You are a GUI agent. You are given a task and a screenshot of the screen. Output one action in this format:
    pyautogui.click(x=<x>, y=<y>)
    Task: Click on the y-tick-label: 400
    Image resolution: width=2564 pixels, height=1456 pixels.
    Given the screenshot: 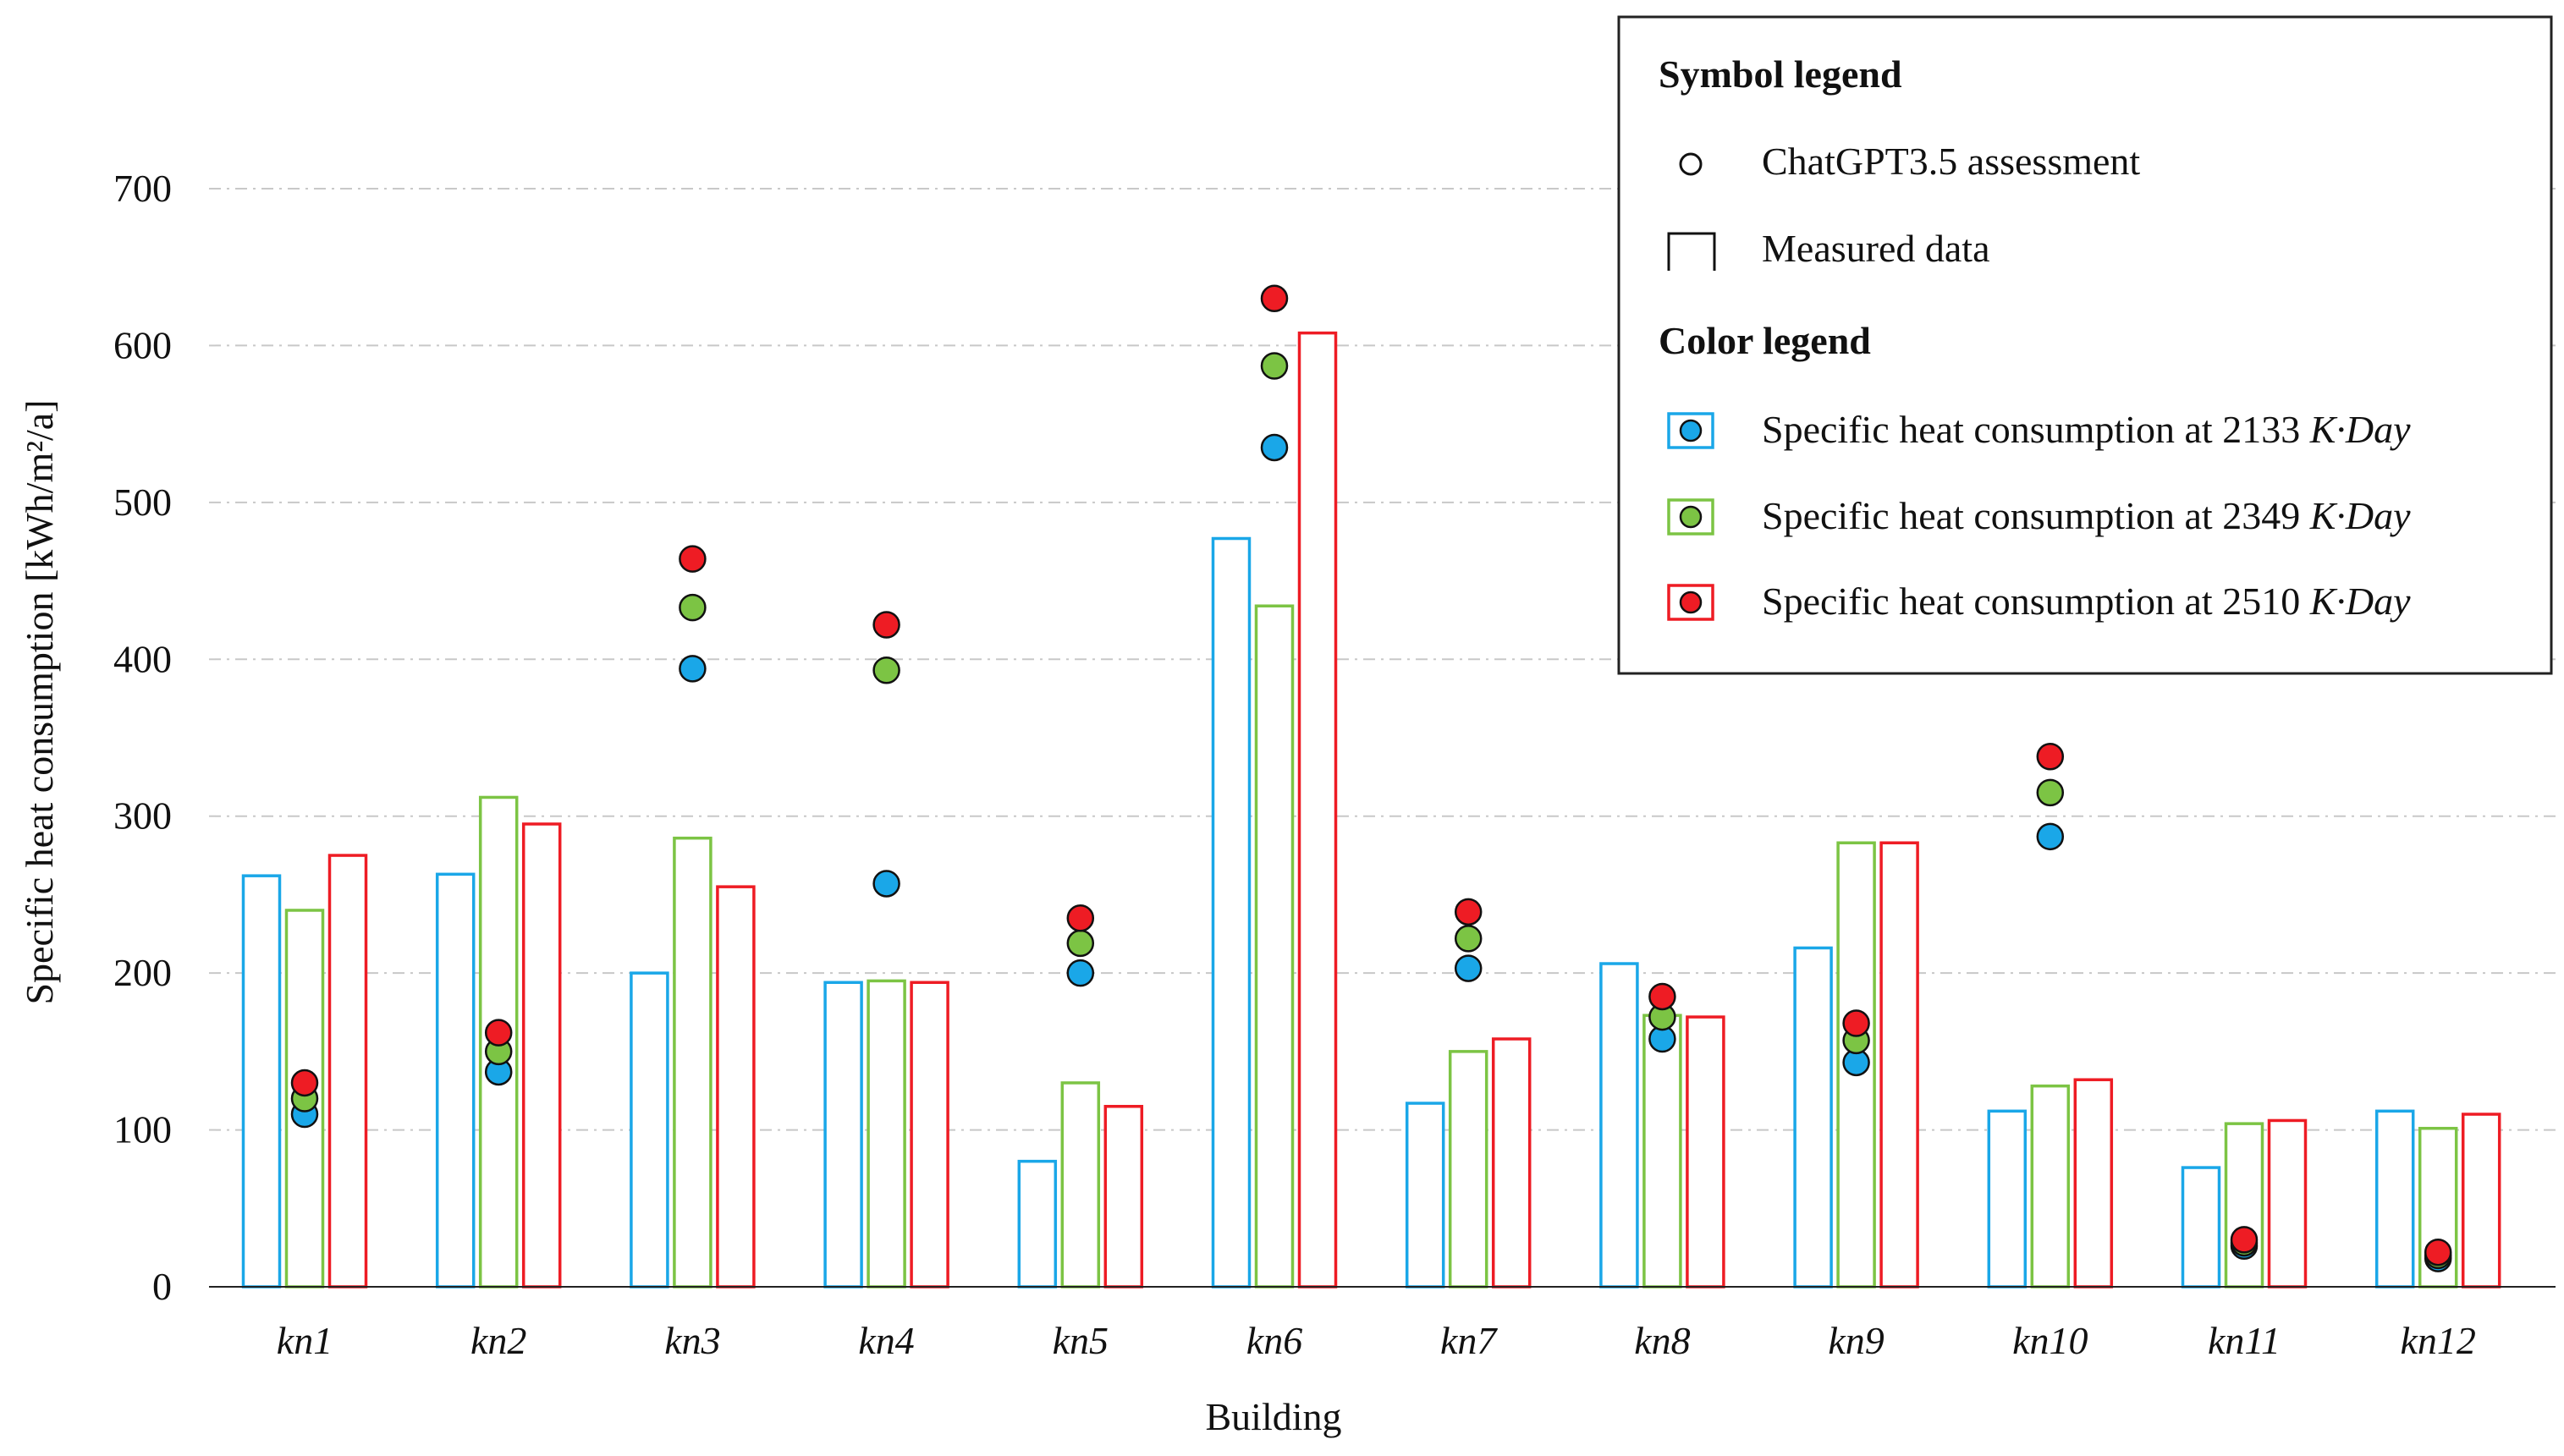 What is the action you would take?
    pyautogui.click(x=142, y=658)
    